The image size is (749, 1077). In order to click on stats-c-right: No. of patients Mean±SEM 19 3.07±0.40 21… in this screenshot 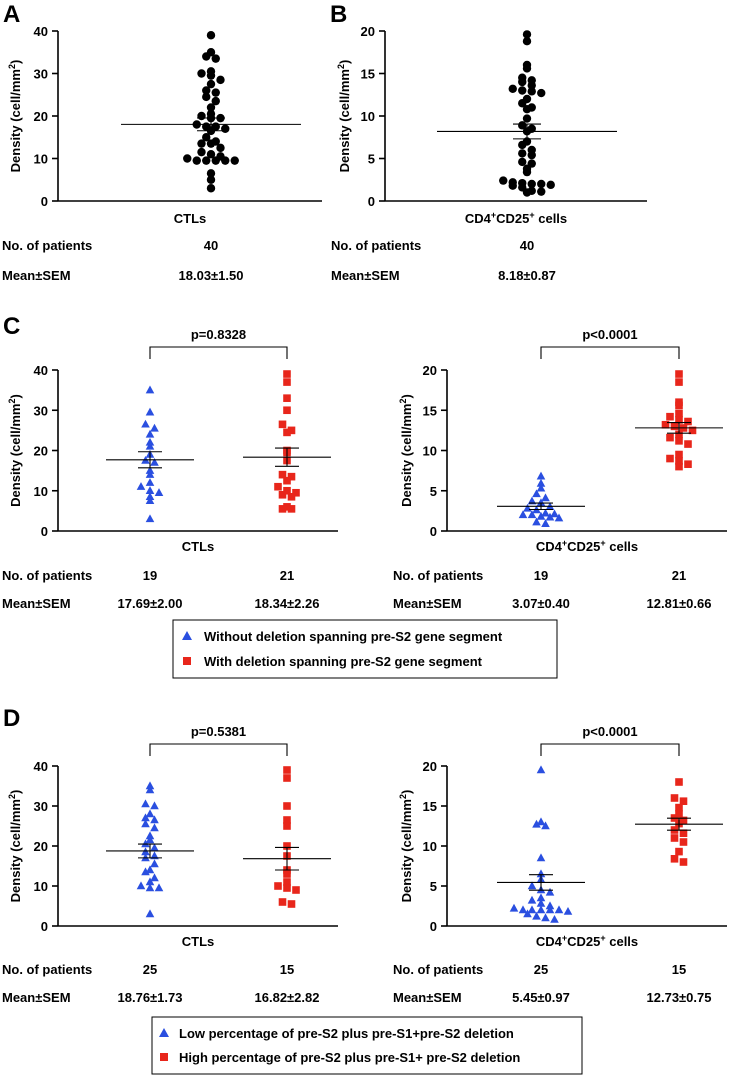, I will do `click(552, 589)`.